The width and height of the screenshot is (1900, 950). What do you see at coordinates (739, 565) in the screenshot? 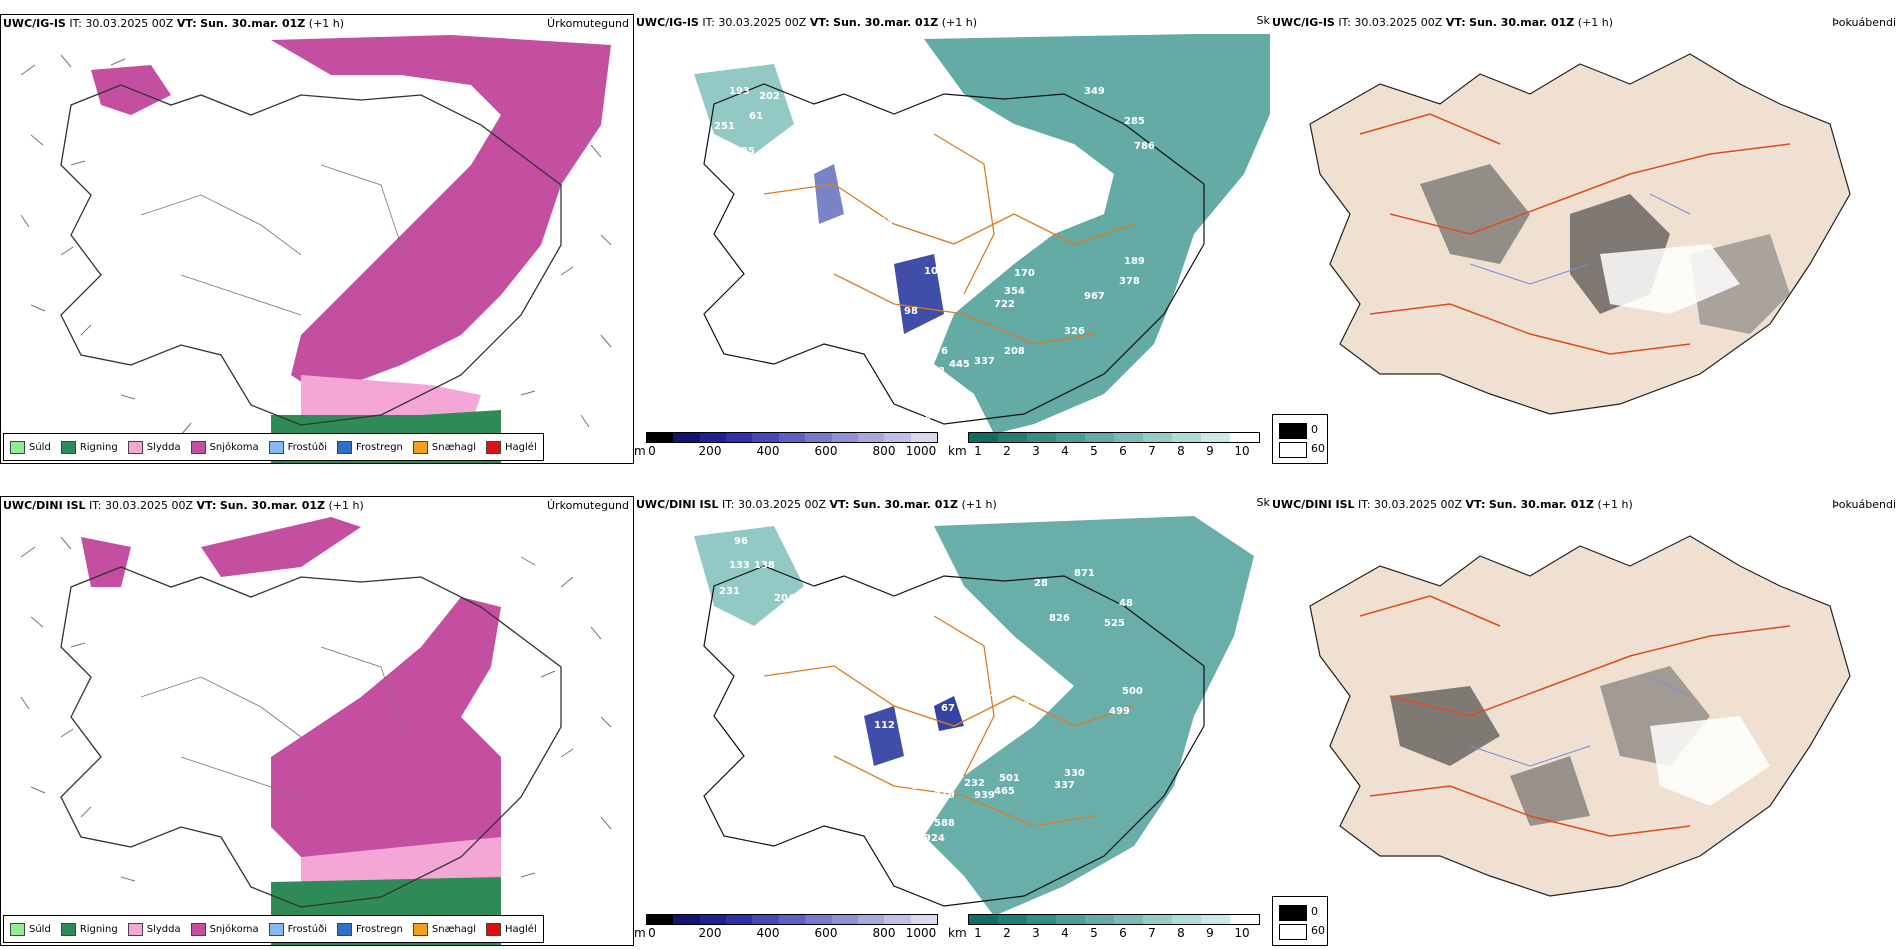
I see `num-blue-1: 133` at bounding box center [739, 565].